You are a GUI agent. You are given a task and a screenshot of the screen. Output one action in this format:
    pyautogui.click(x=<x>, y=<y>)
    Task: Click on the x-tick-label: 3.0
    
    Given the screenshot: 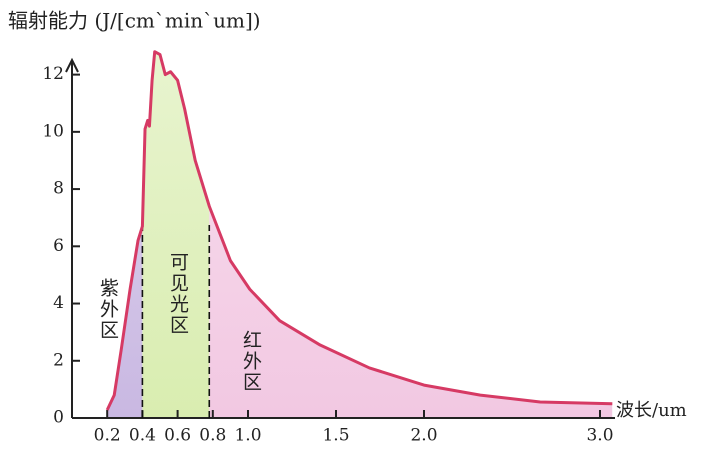 What is the action you would take?
    pyautogui.click(x=599, y=436)
    